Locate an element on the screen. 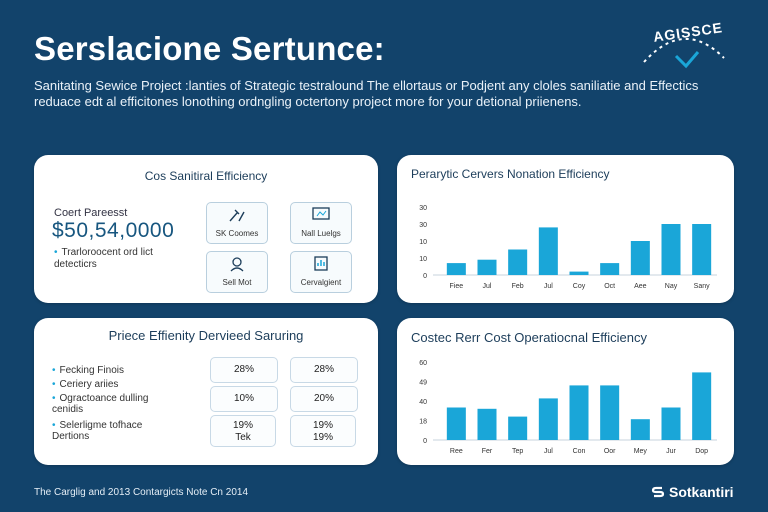 This screenshot has width=768, height=512. tile-monitor: Nall Luelgs is located at coordinates (321, 223).